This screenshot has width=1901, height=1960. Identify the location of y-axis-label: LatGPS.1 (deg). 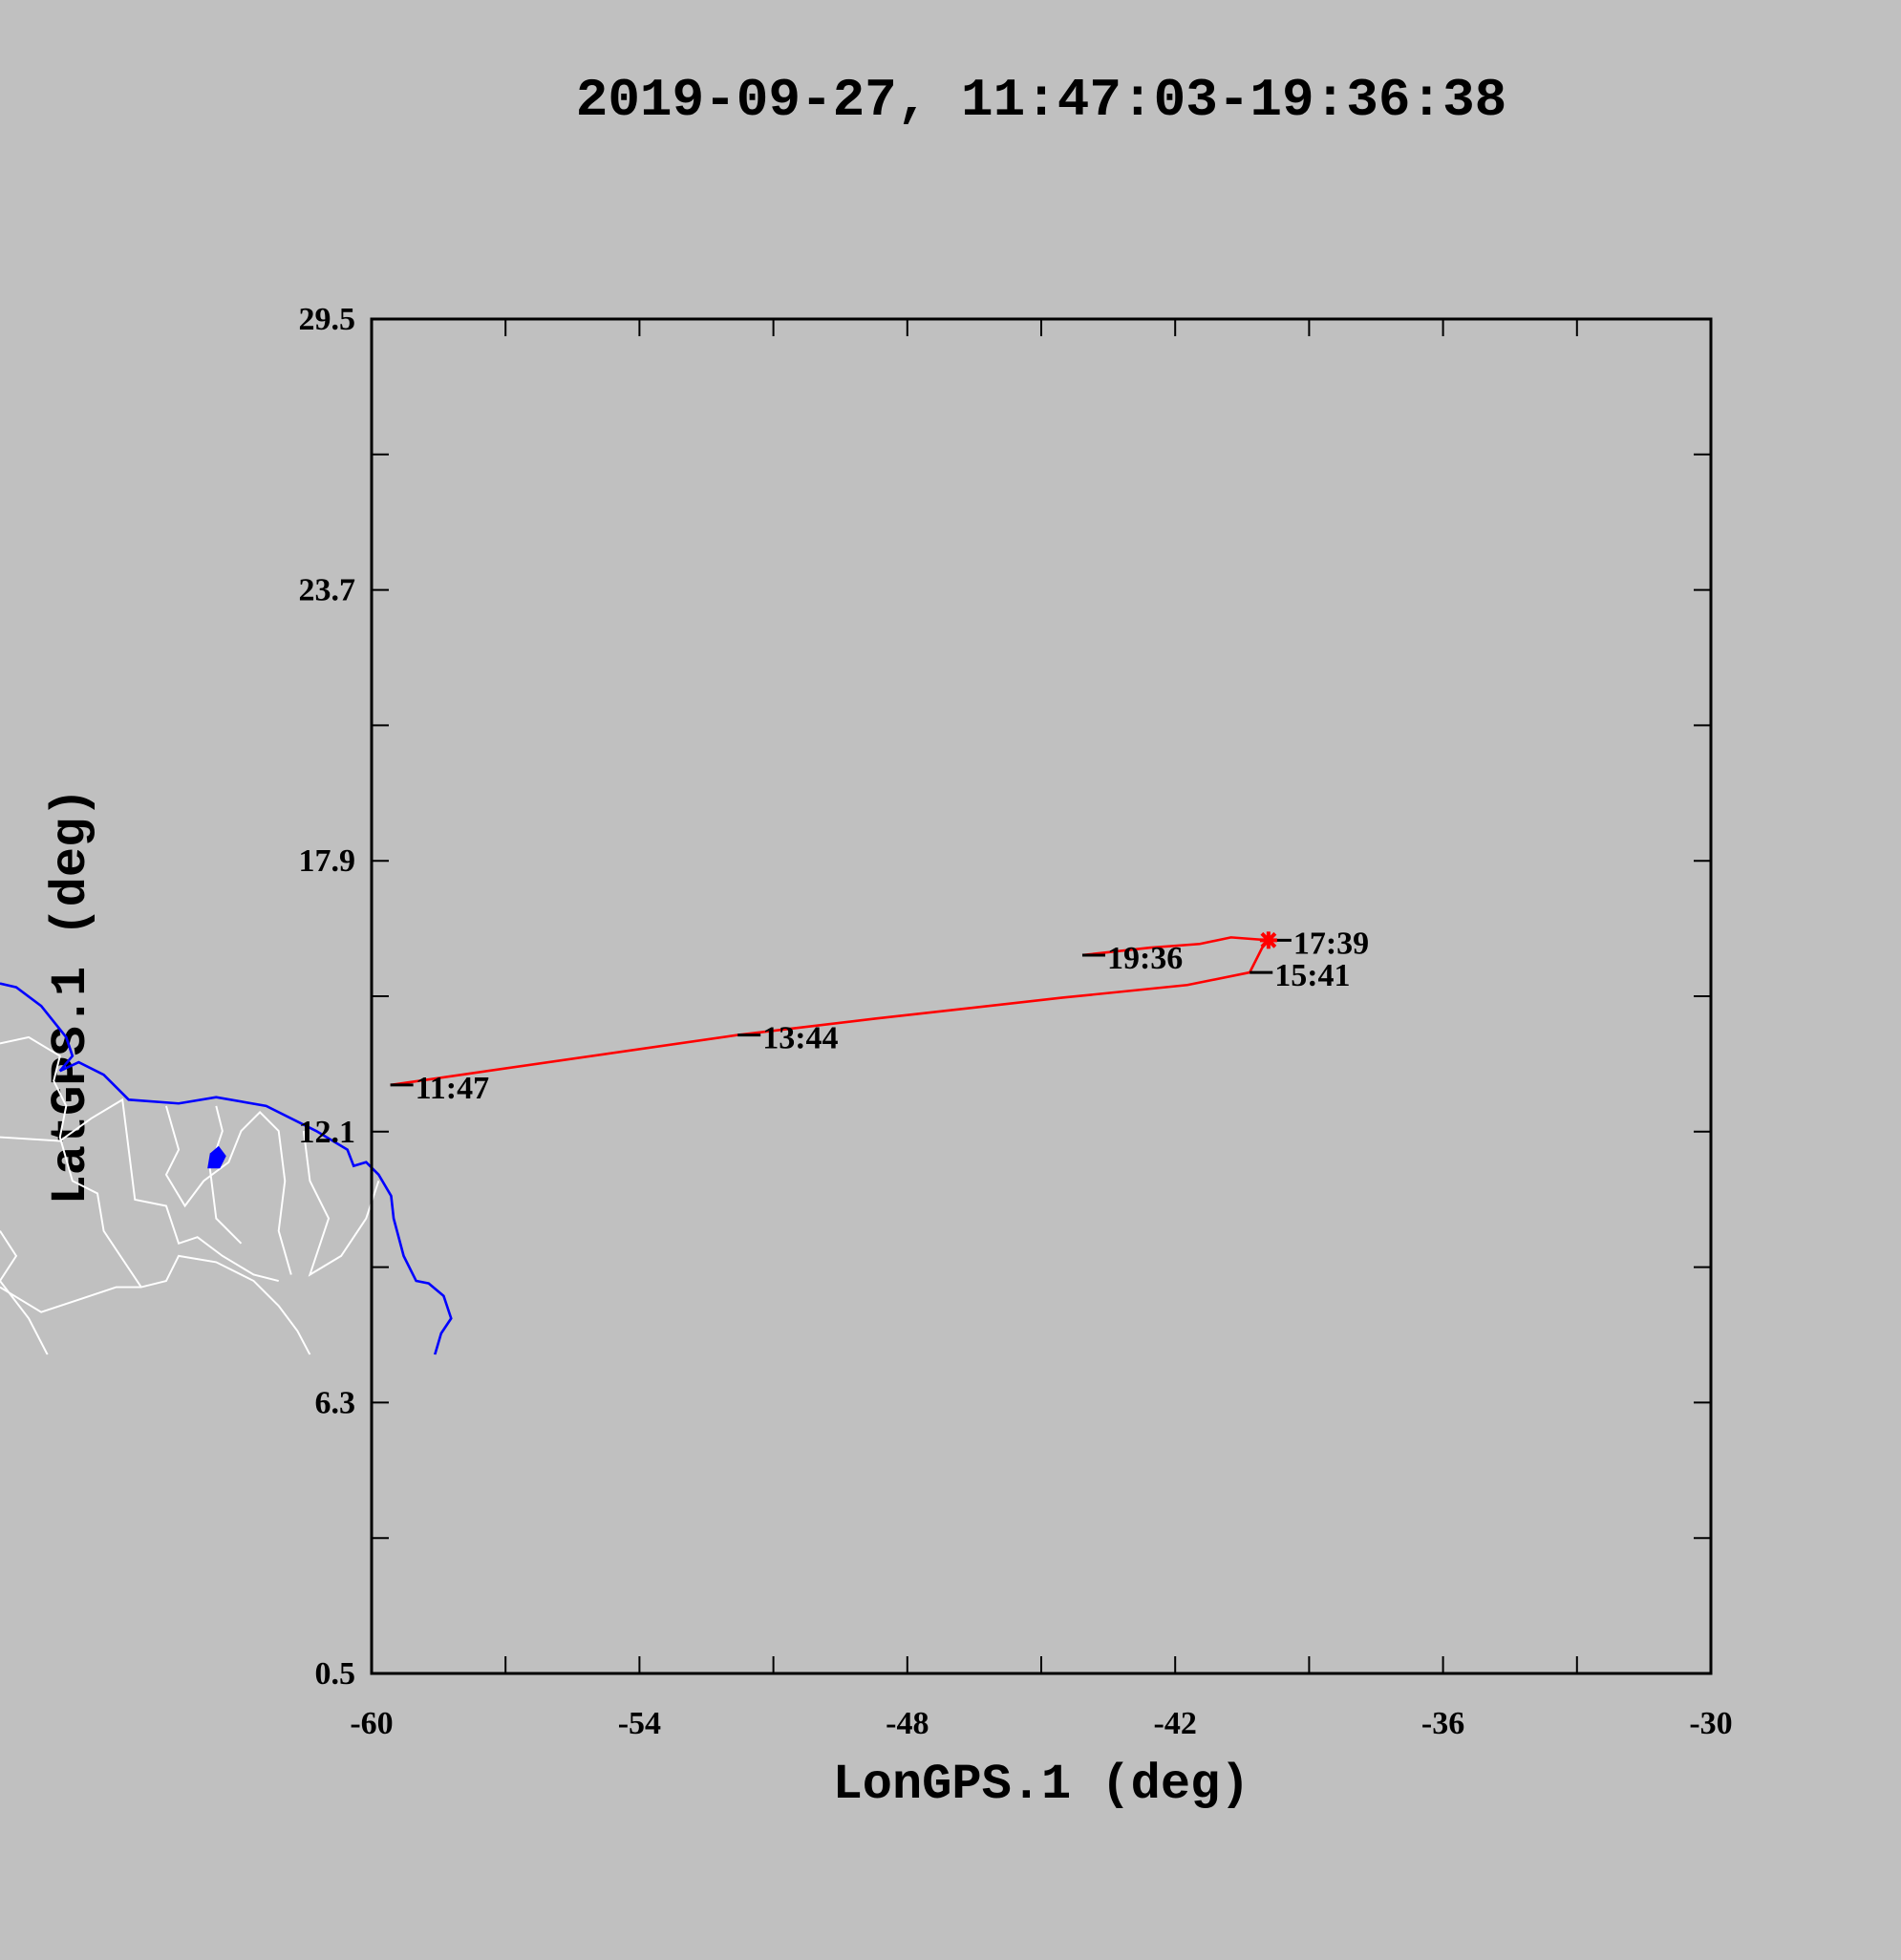
(71, 996).